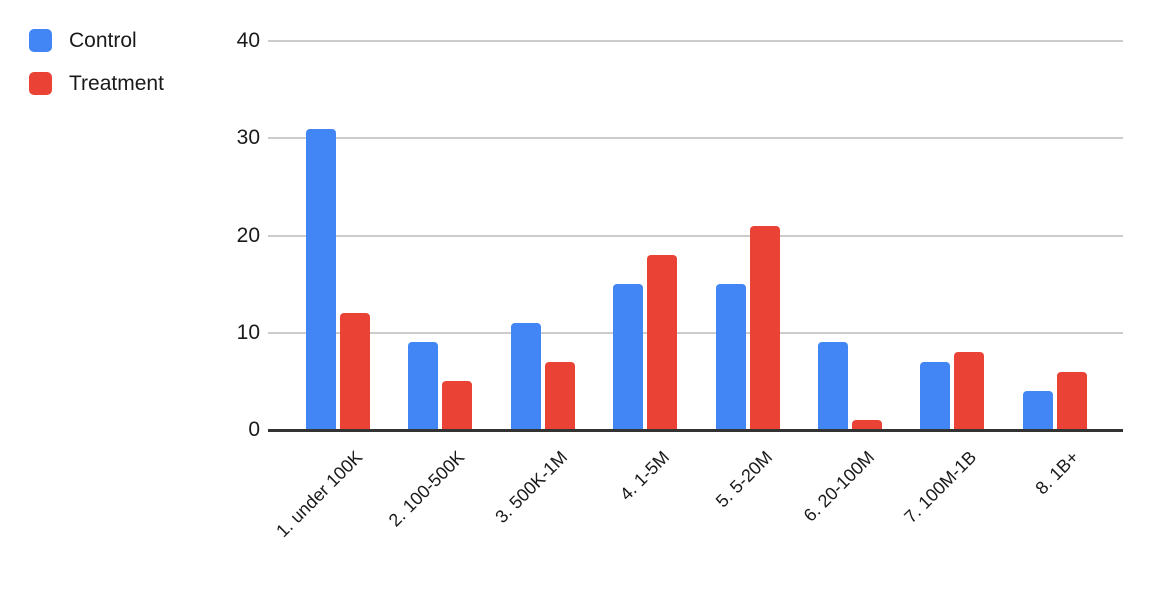 The height and width of the screenshot is (590, 1152). Describe the element at coordinates (248, 40) in the screenshot. I see `y-axis-tick-label: 40` at that location.